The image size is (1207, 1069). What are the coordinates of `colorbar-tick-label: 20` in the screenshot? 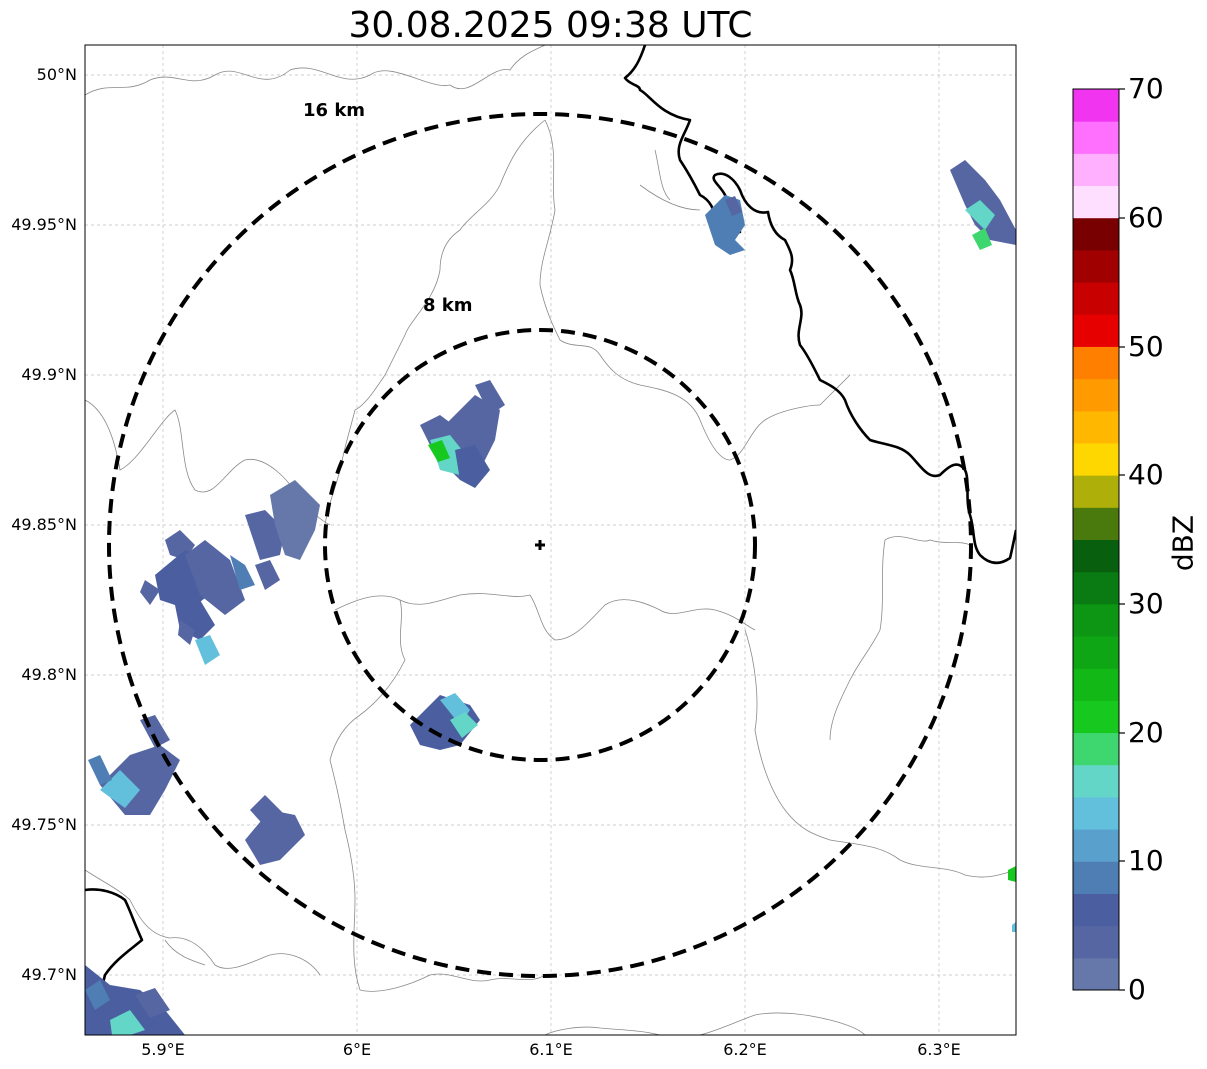 It's located at (1146, 732).